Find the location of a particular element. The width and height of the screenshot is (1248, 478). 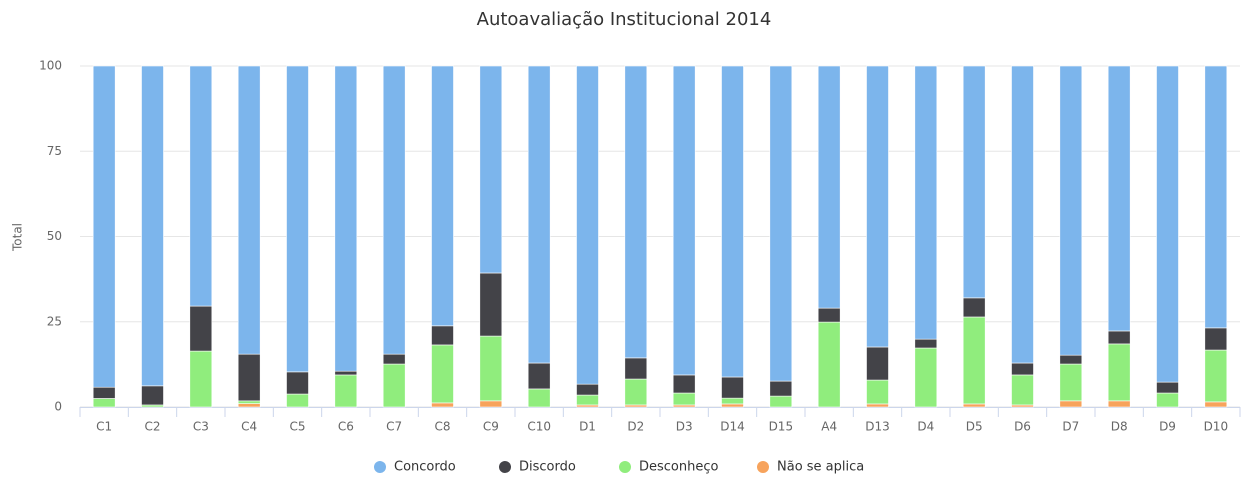

x-tick-label: C10 is located at coordinates (539, 427).